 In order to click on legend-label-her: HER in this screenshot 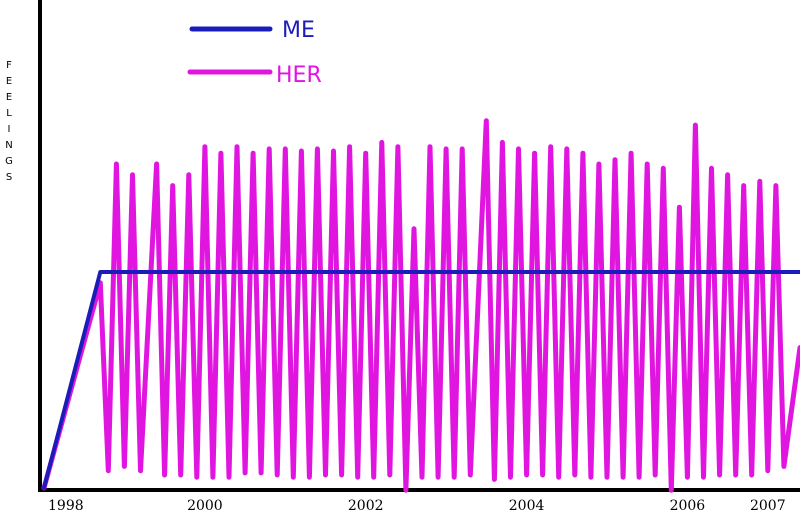, I will do `click(299, 75)`.